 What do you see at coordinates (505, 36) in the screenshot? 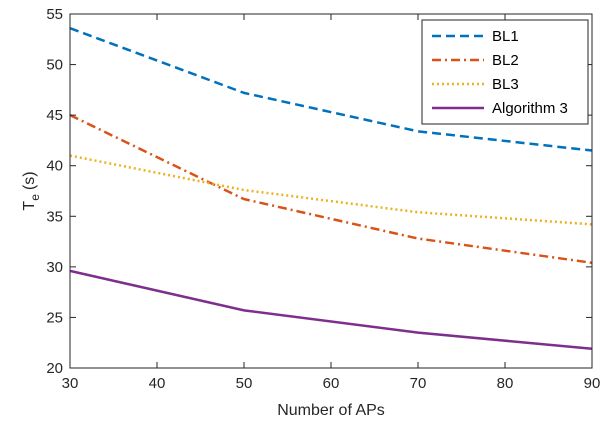
I see `legend-label-1: BL1` at bounding box center [505, 36].